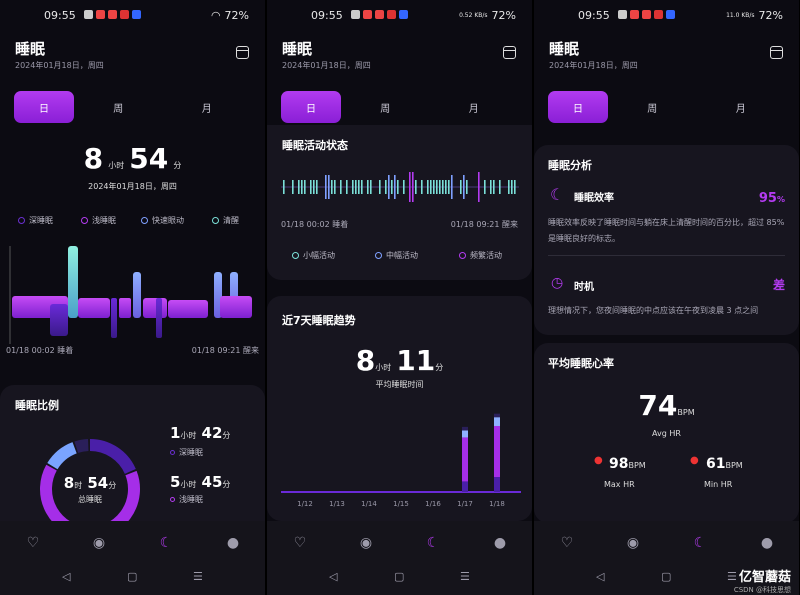 Image resolution: width=800 pixels, height=595 pixels. I want to click on app-icon, so click(124, 14).